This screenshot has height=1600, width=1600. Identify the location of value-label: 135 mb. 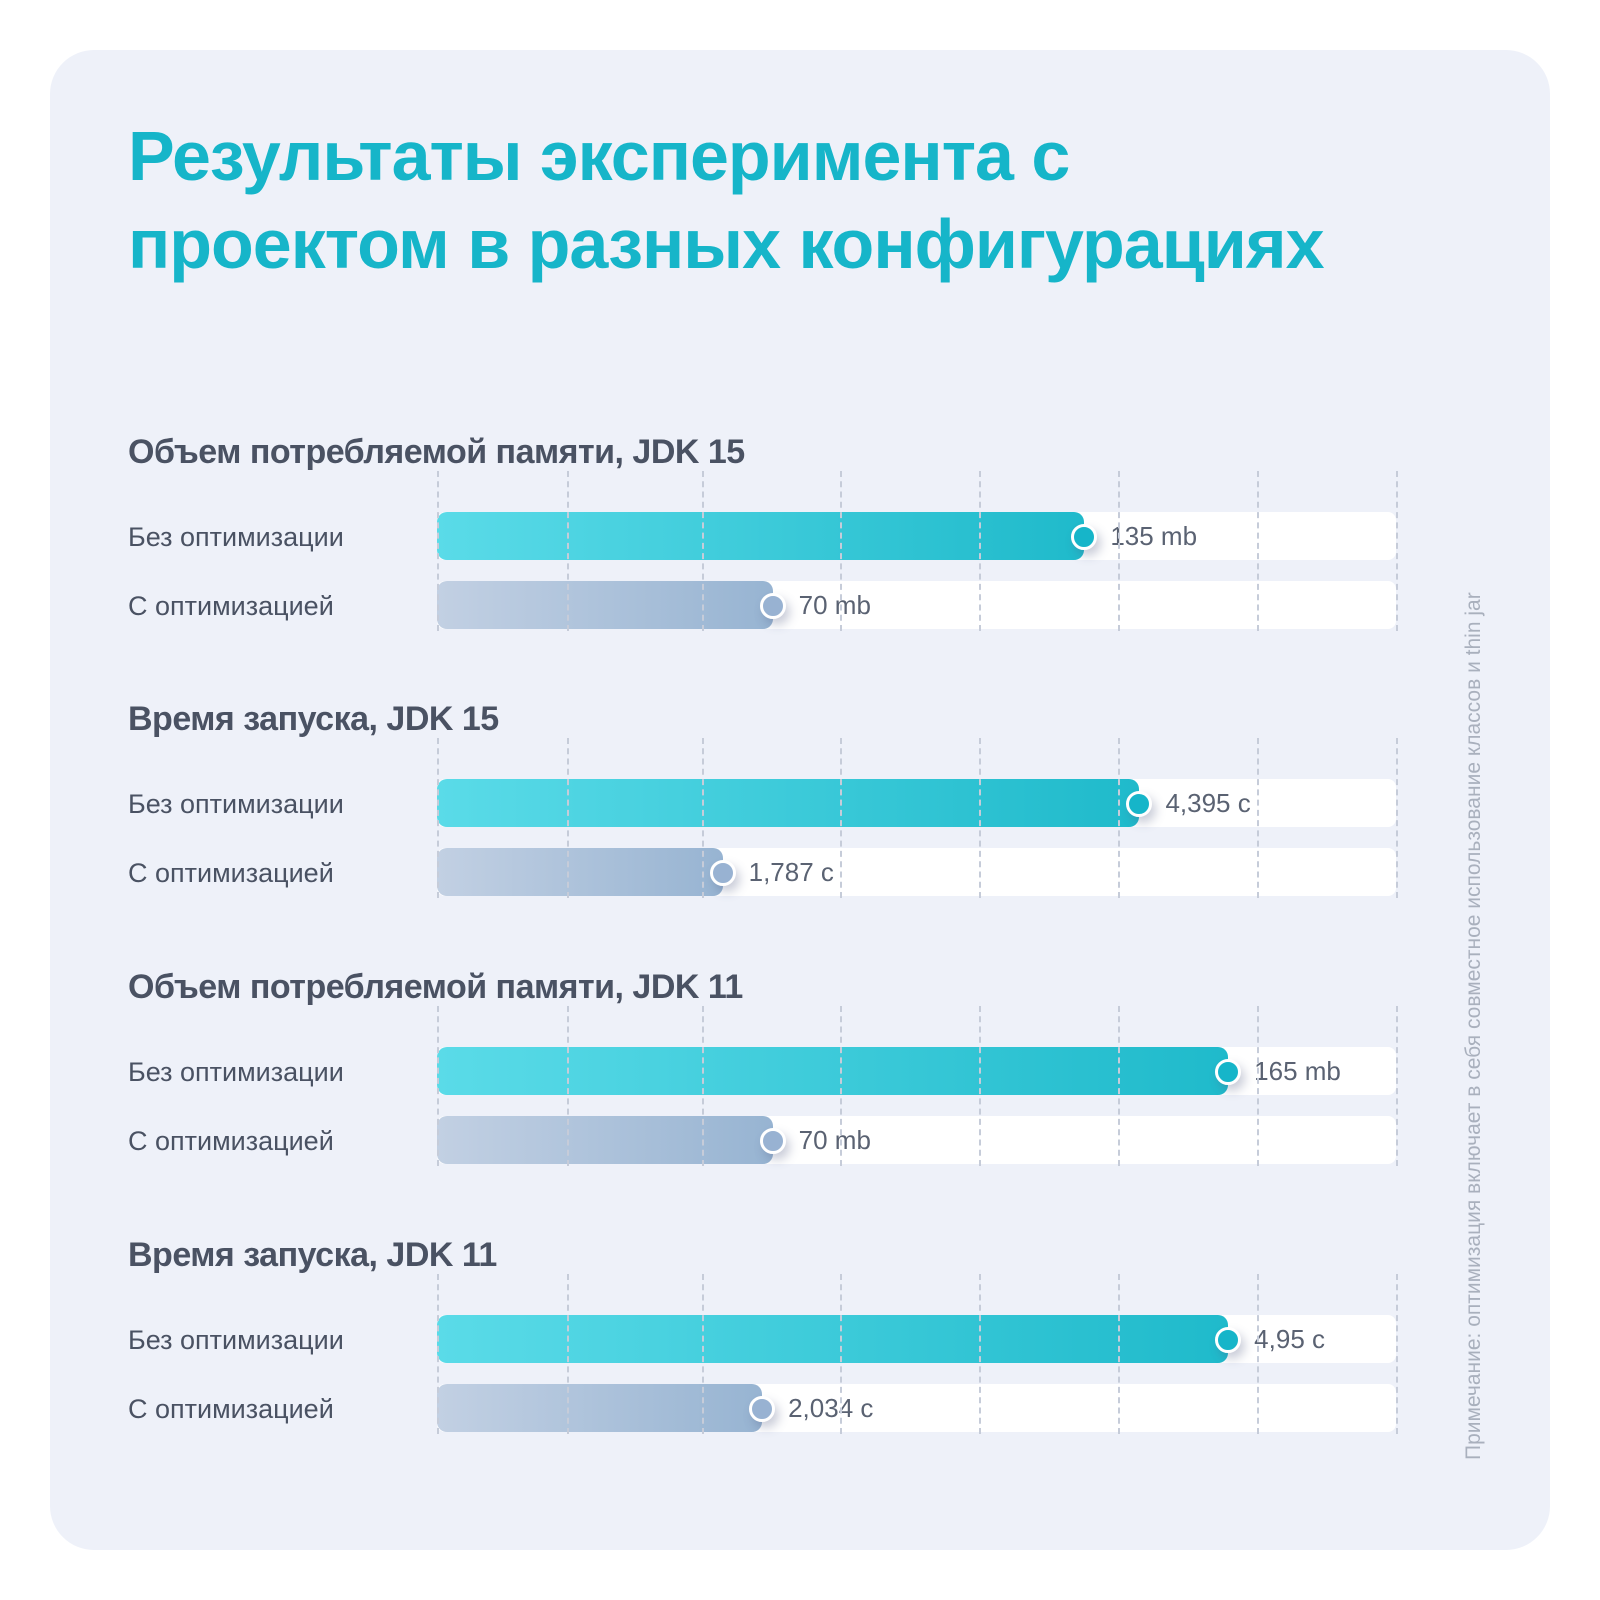
(1154, 536).